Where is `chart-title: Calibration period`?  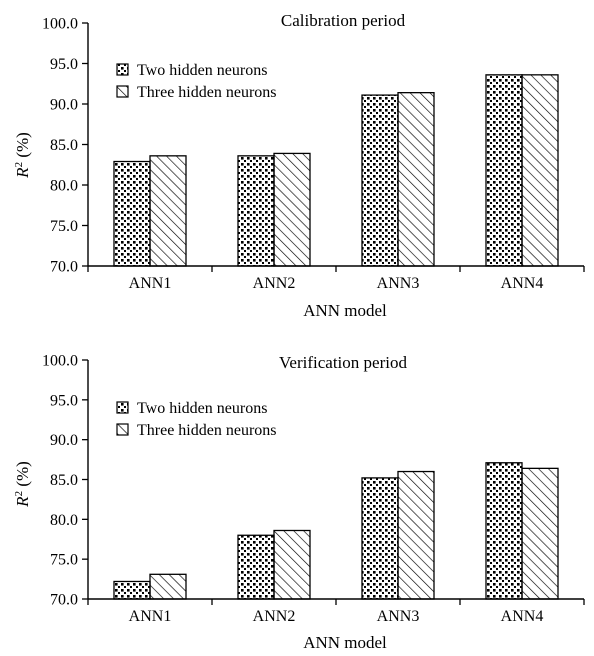 chart-title: Calibration period is located at coordinates (343, 20).